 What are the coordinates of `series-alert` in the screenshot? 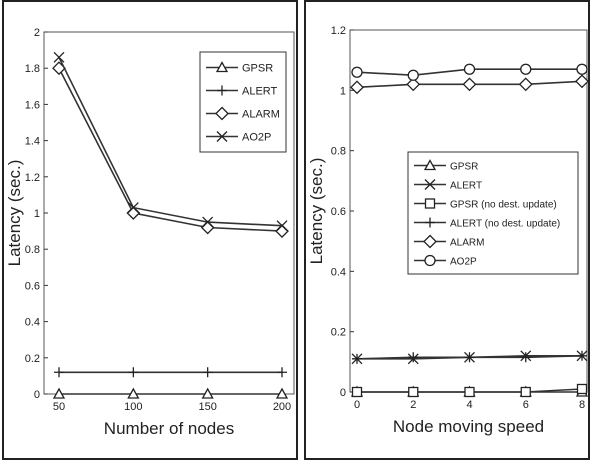 It's located at (170, 372).